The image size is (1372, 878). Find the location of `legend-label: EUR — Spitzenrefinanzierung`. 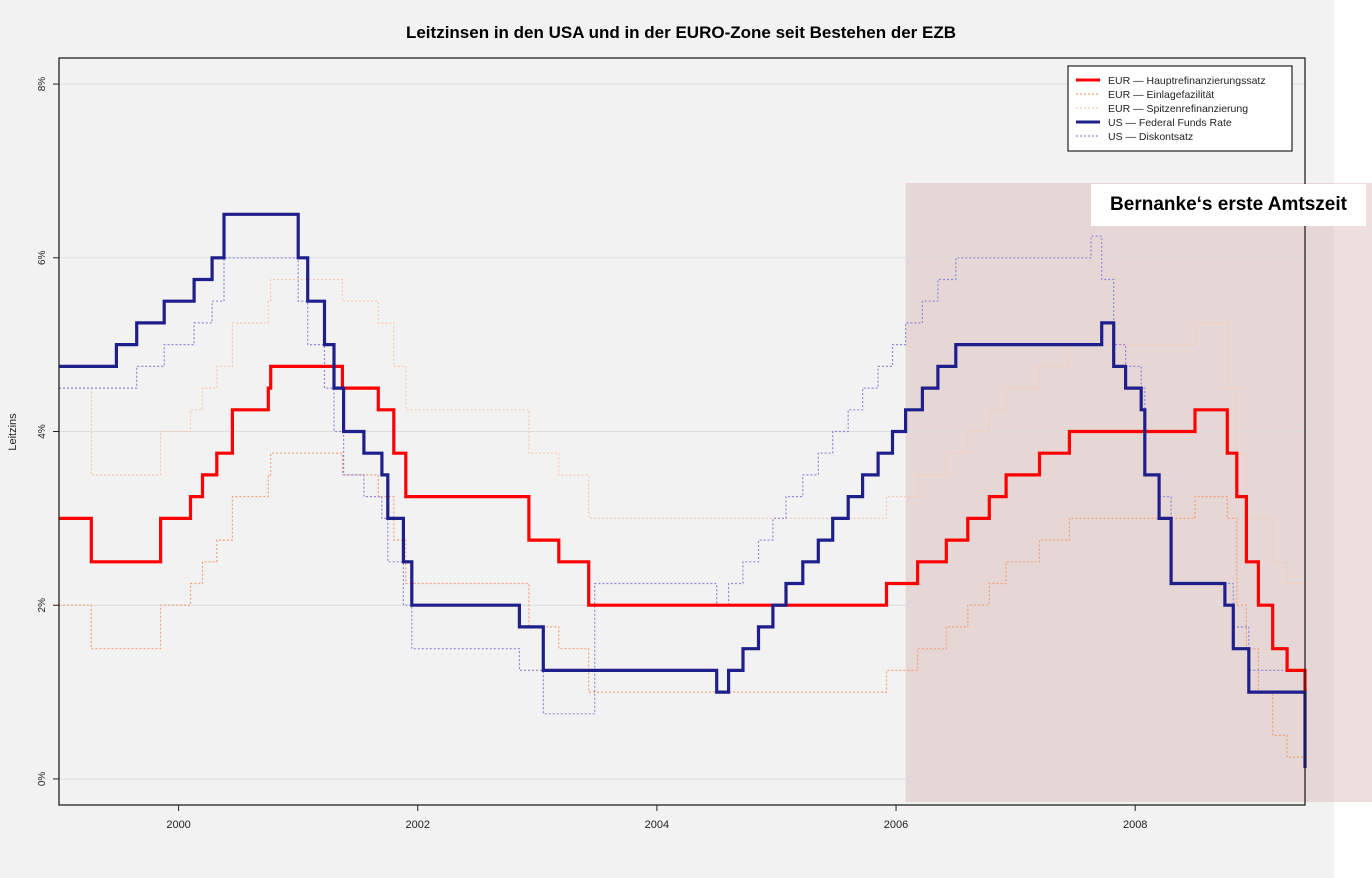

legend-label: EUR — Spitzenrefinanzierung is located at coordinates (1178, 109).